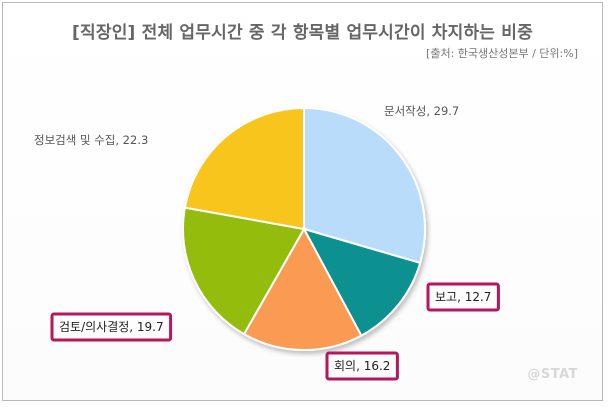  Describe the element at coordinates (421, 111) in the screenshot. I see `slice-label-1: 문서작성, 29.7` at that location.